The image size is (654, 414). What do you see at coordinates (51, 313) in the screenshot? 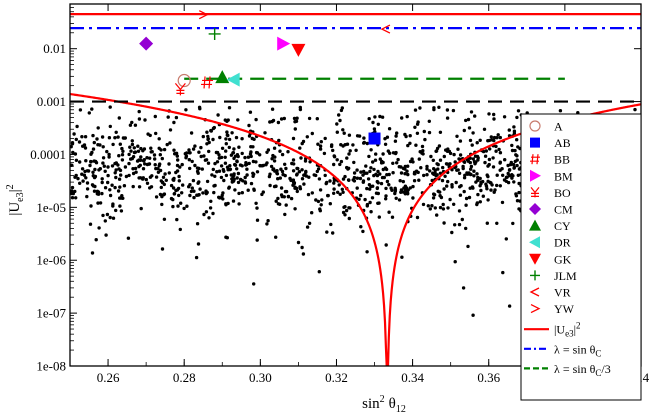
I see `y-tick-label: 1e-07` at bounding box center [51, 313].